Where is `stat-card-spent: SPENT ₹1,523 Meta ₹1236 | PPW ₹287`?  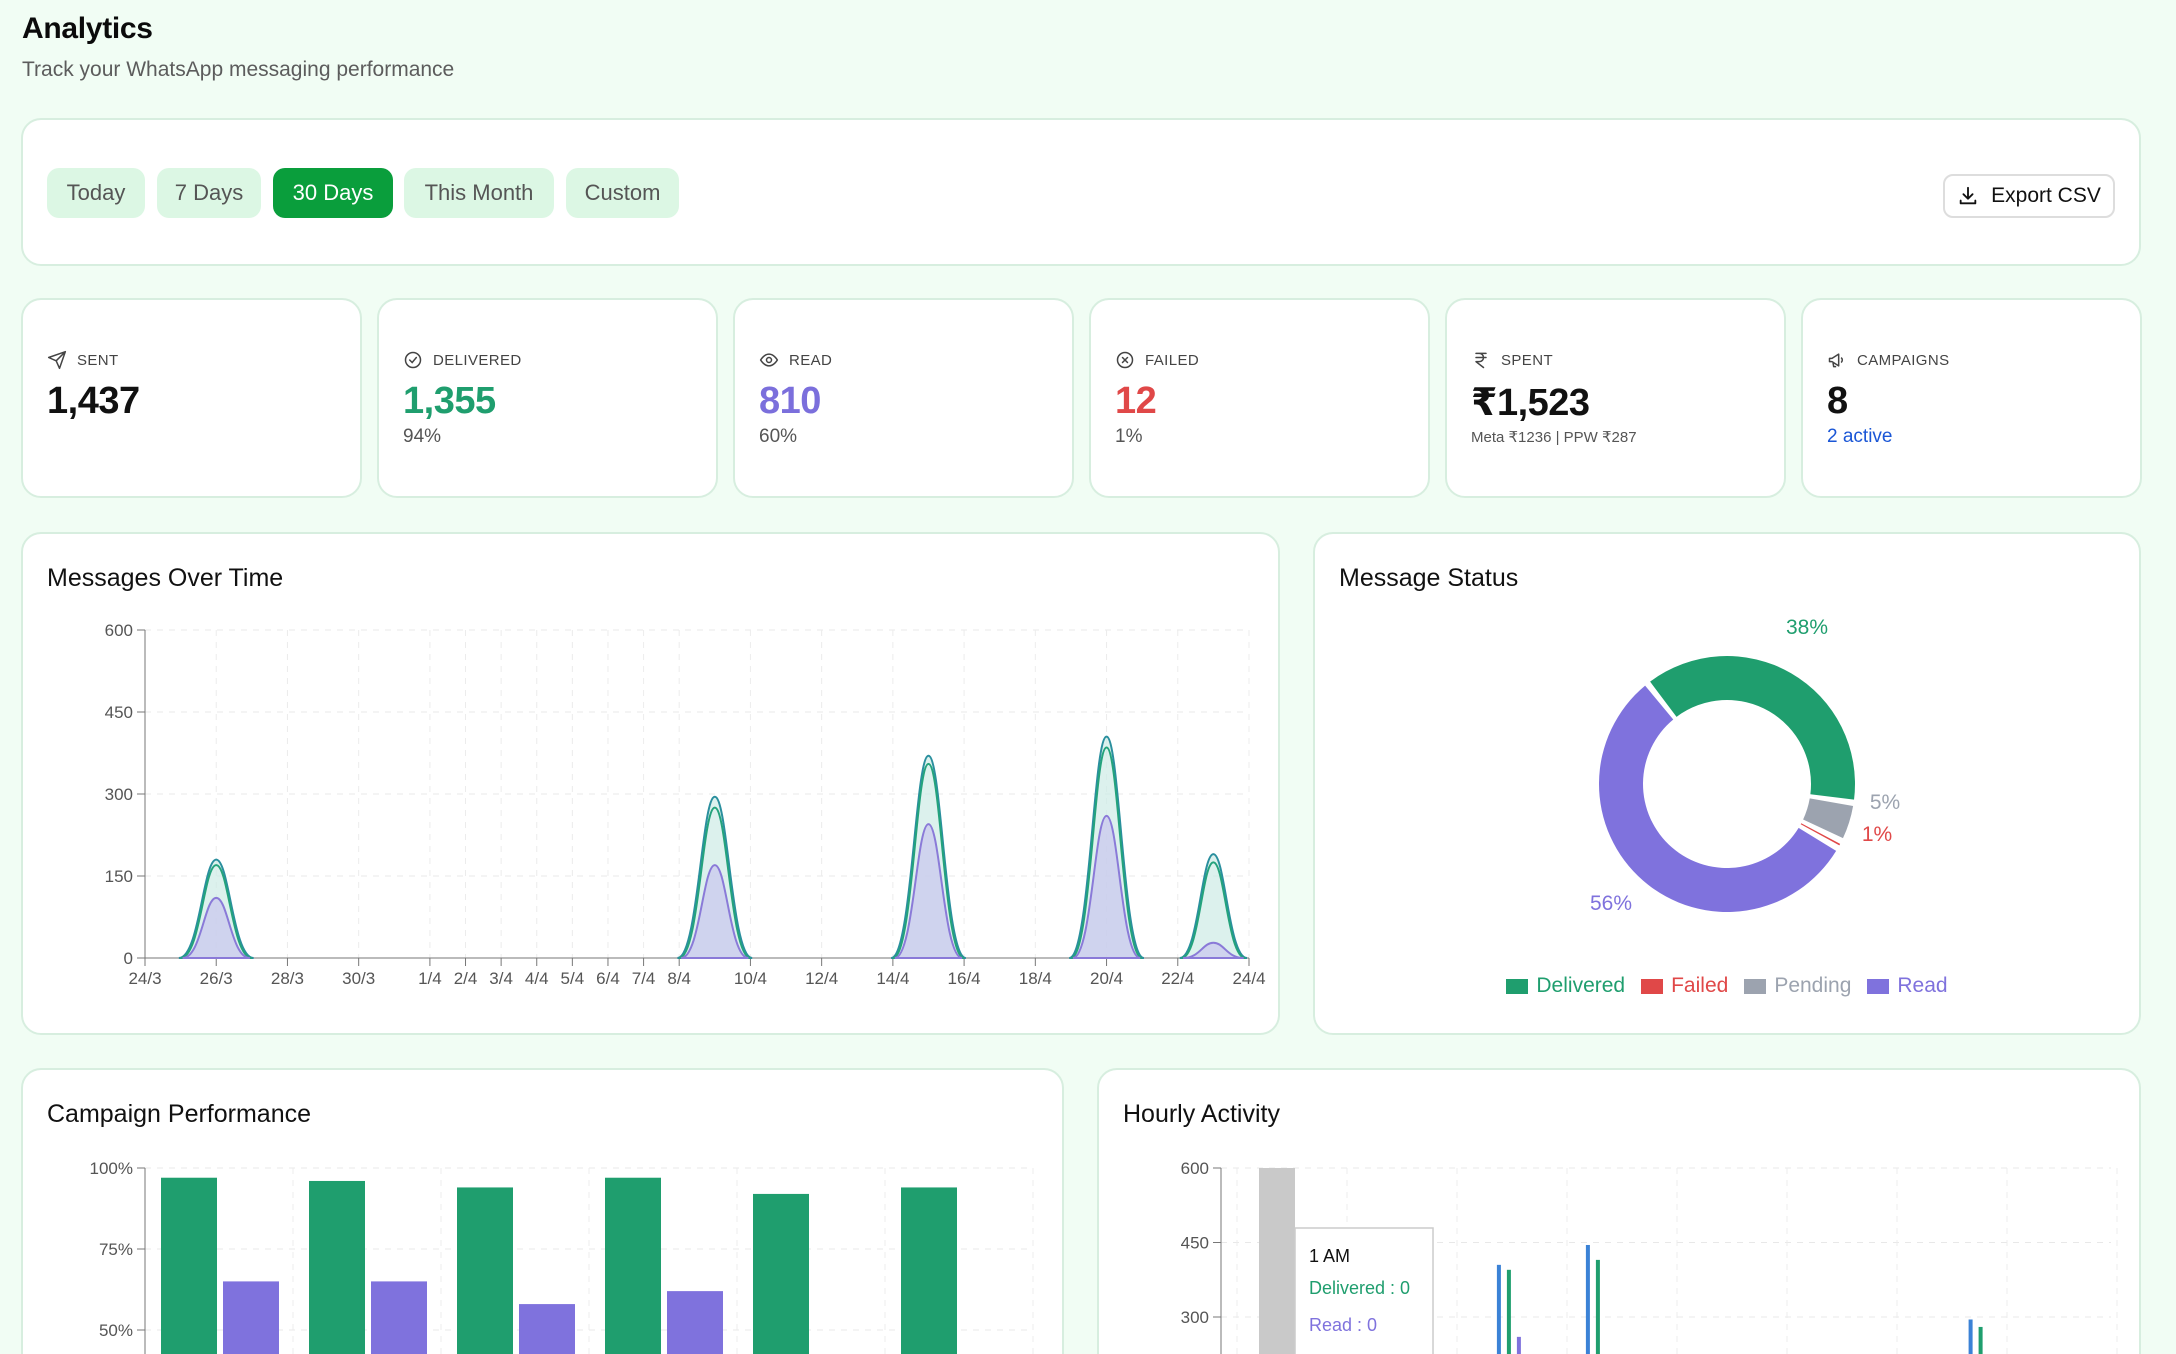 stat-card-spent: SPENT ₹1,523 Meta ₹1236 | PPW ₹287 is located at coordinates (1615, 398).